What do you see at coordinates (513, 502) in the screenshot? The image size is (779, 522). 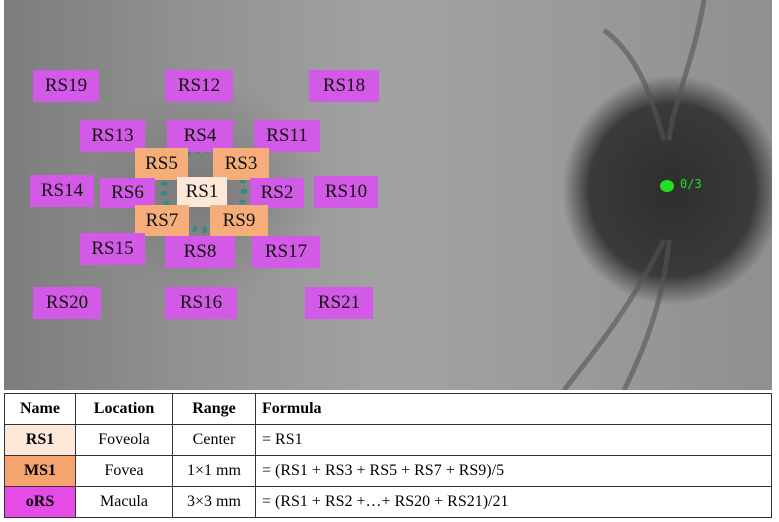 I see `cell: = (RS1 + RS2 +…+ RS20 + RS21)/21` at bounding box center [513, 502].